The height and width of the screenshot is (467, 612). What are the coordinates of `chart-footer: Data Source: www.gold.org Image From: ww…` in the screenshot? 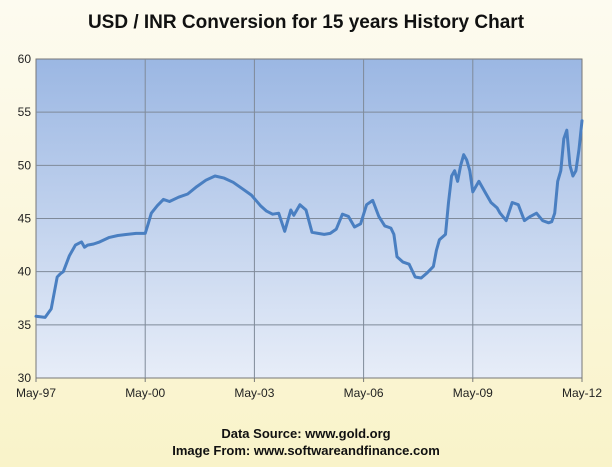 It's located at (306, 442).